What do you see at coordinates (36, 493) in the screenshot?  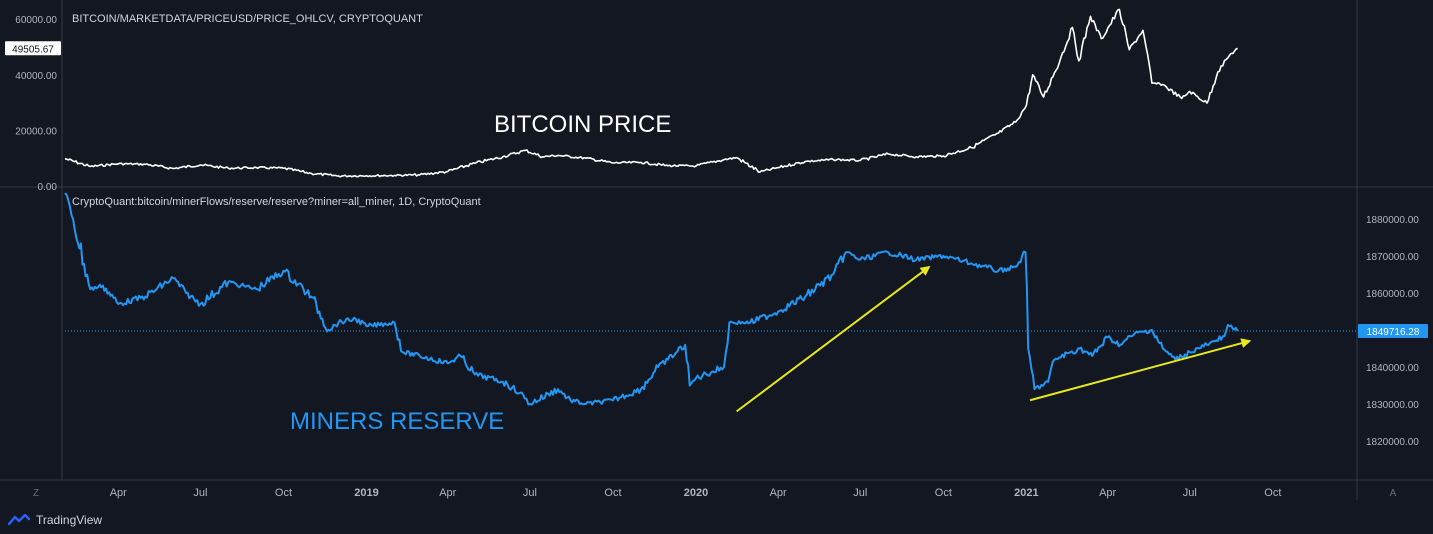 I see `scale-lock-left-marker: Z` at bounding box center [36, 493].